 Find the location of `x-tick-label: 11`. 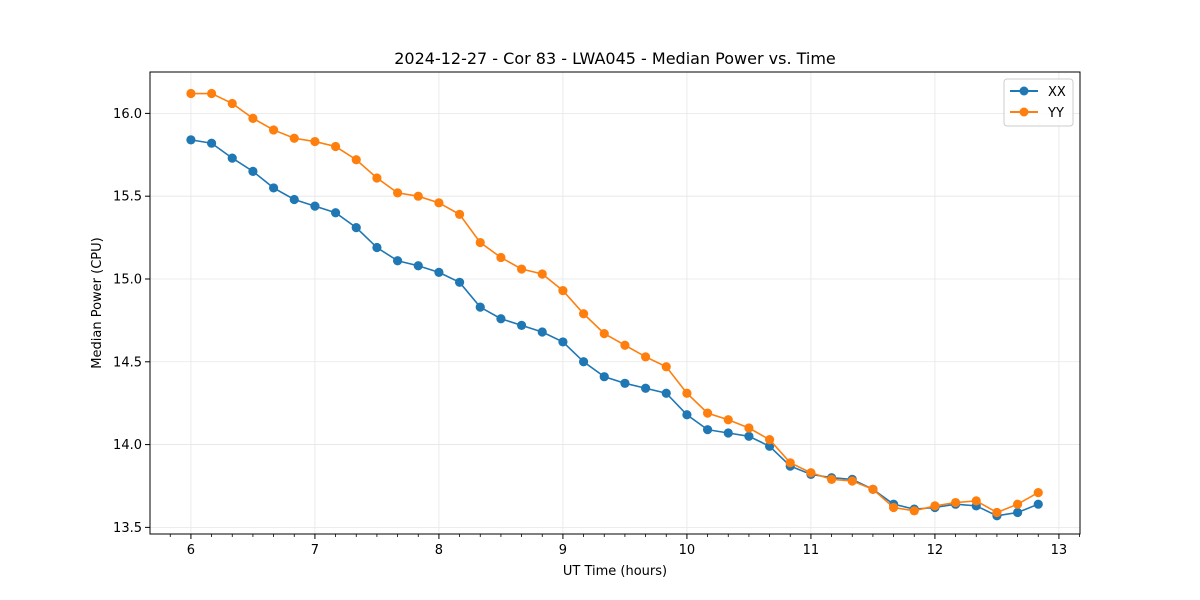

x-tick-label: 11 is located at coordinates (811, 550).